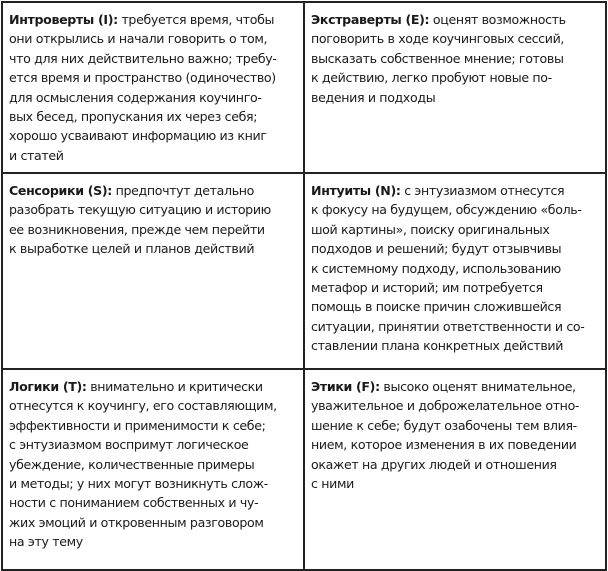 The height and width of the screenshot is (571, 608). What do you see at coordinates (60, 190) in the screenshot?
I see `term-label: Сенсорики (S):` at bounding box center [60, 190].